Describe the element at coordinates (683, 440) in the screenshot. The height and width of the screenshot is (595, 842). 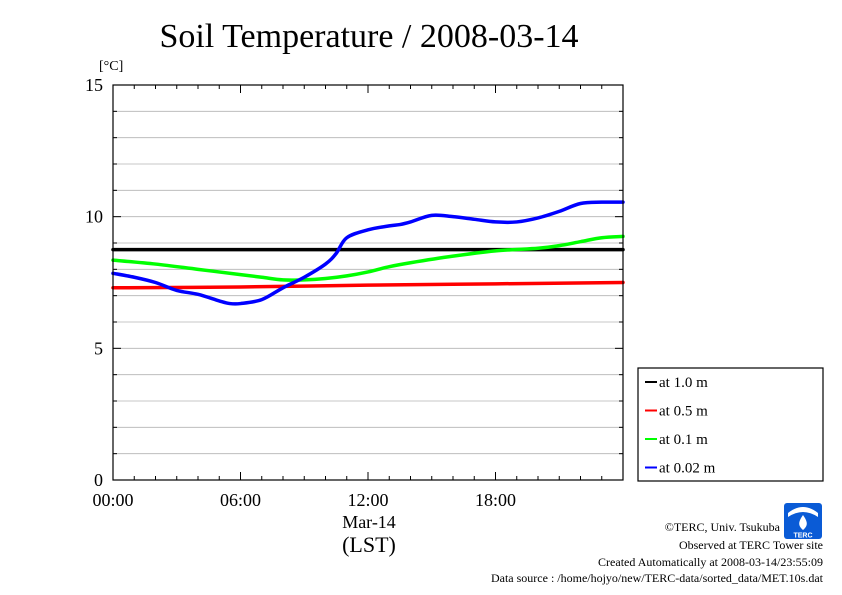
I see `legend-label: at 0.1 m` at that location.